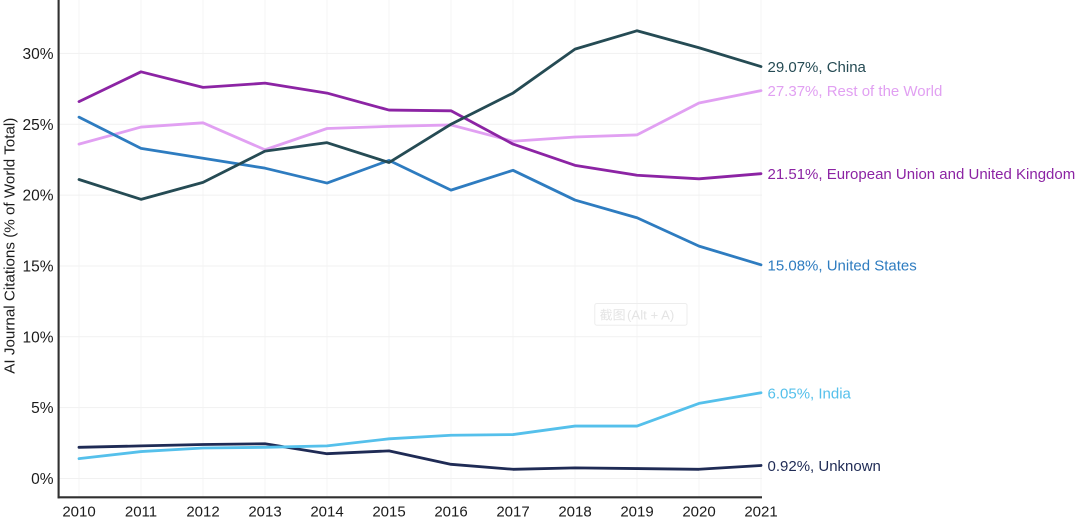 This screenshot has height=525, width=1080. I want to click on end-label-rest-of-the-world: 27.37%, Rest of the World, so click(855, 91).